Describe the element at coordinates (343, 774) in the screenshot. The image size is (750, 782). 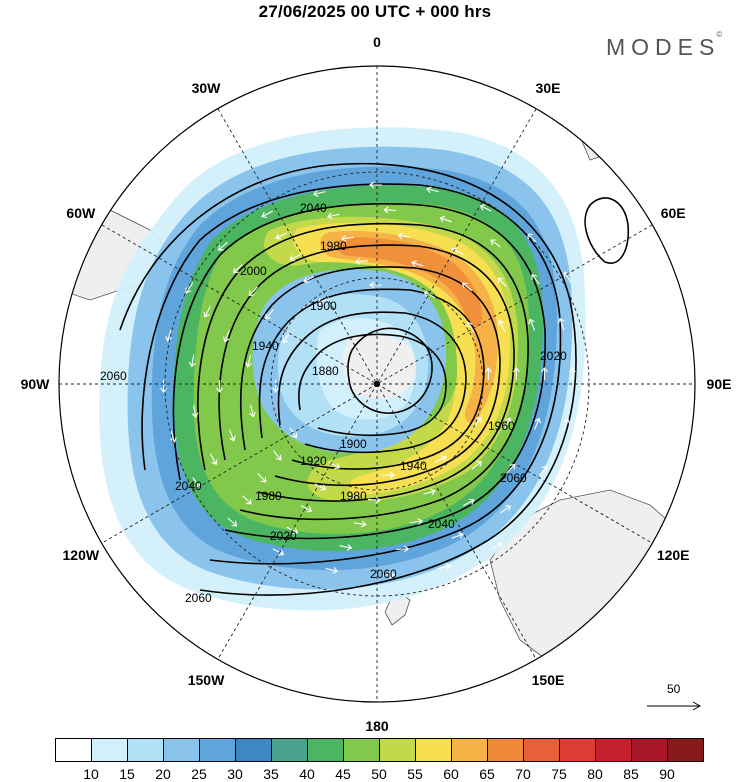
I see `color-scale-label: 45` at that location.